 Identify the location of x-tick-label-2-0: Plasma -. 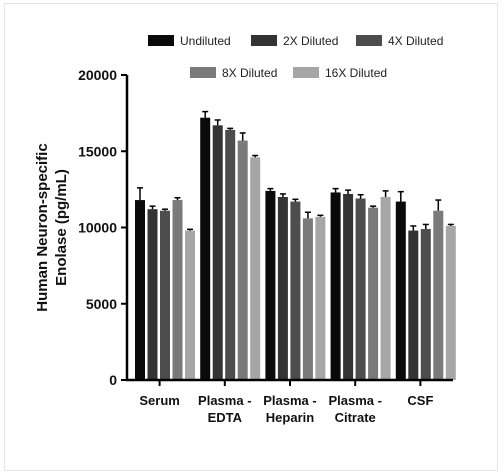
(289, 400).